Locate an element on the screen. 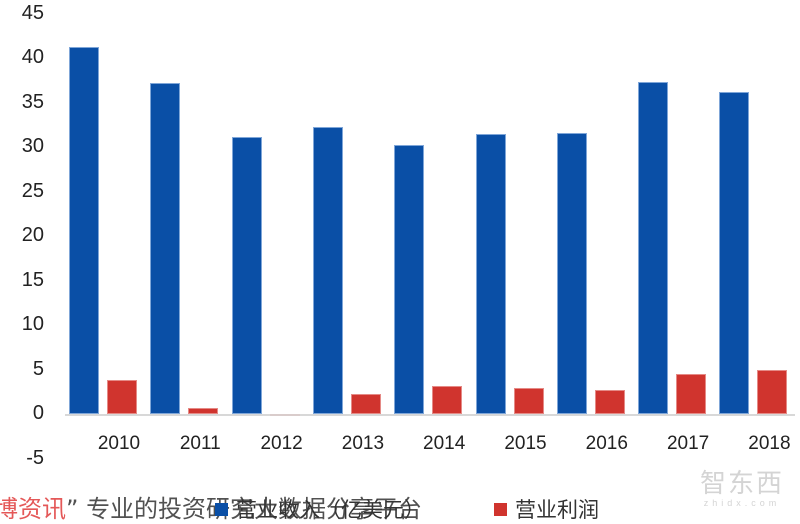 The width and height of the screenshot is (800, 524). watermark-main-text: 智东西 is located at coordinates (741, 484).